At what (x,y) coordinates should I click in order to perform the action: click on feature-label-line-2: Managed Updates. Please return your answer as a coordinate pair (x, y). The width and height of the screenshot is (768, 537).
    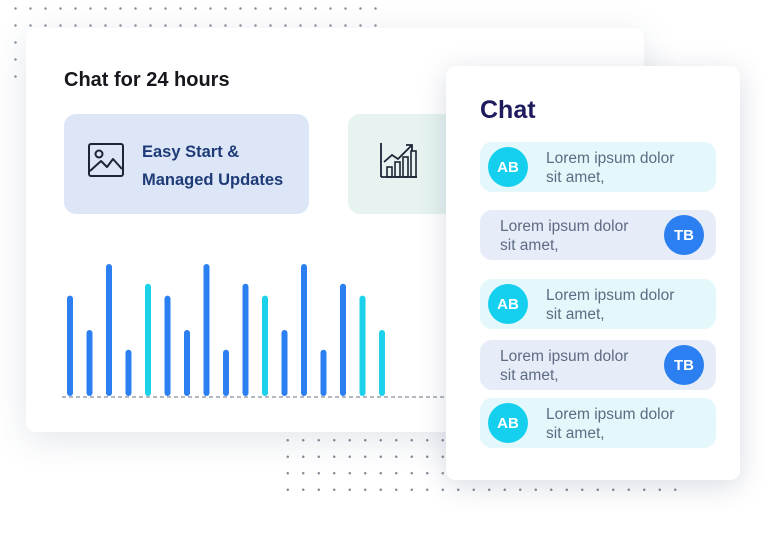
    Looking at the image, I should click on (213, 180).